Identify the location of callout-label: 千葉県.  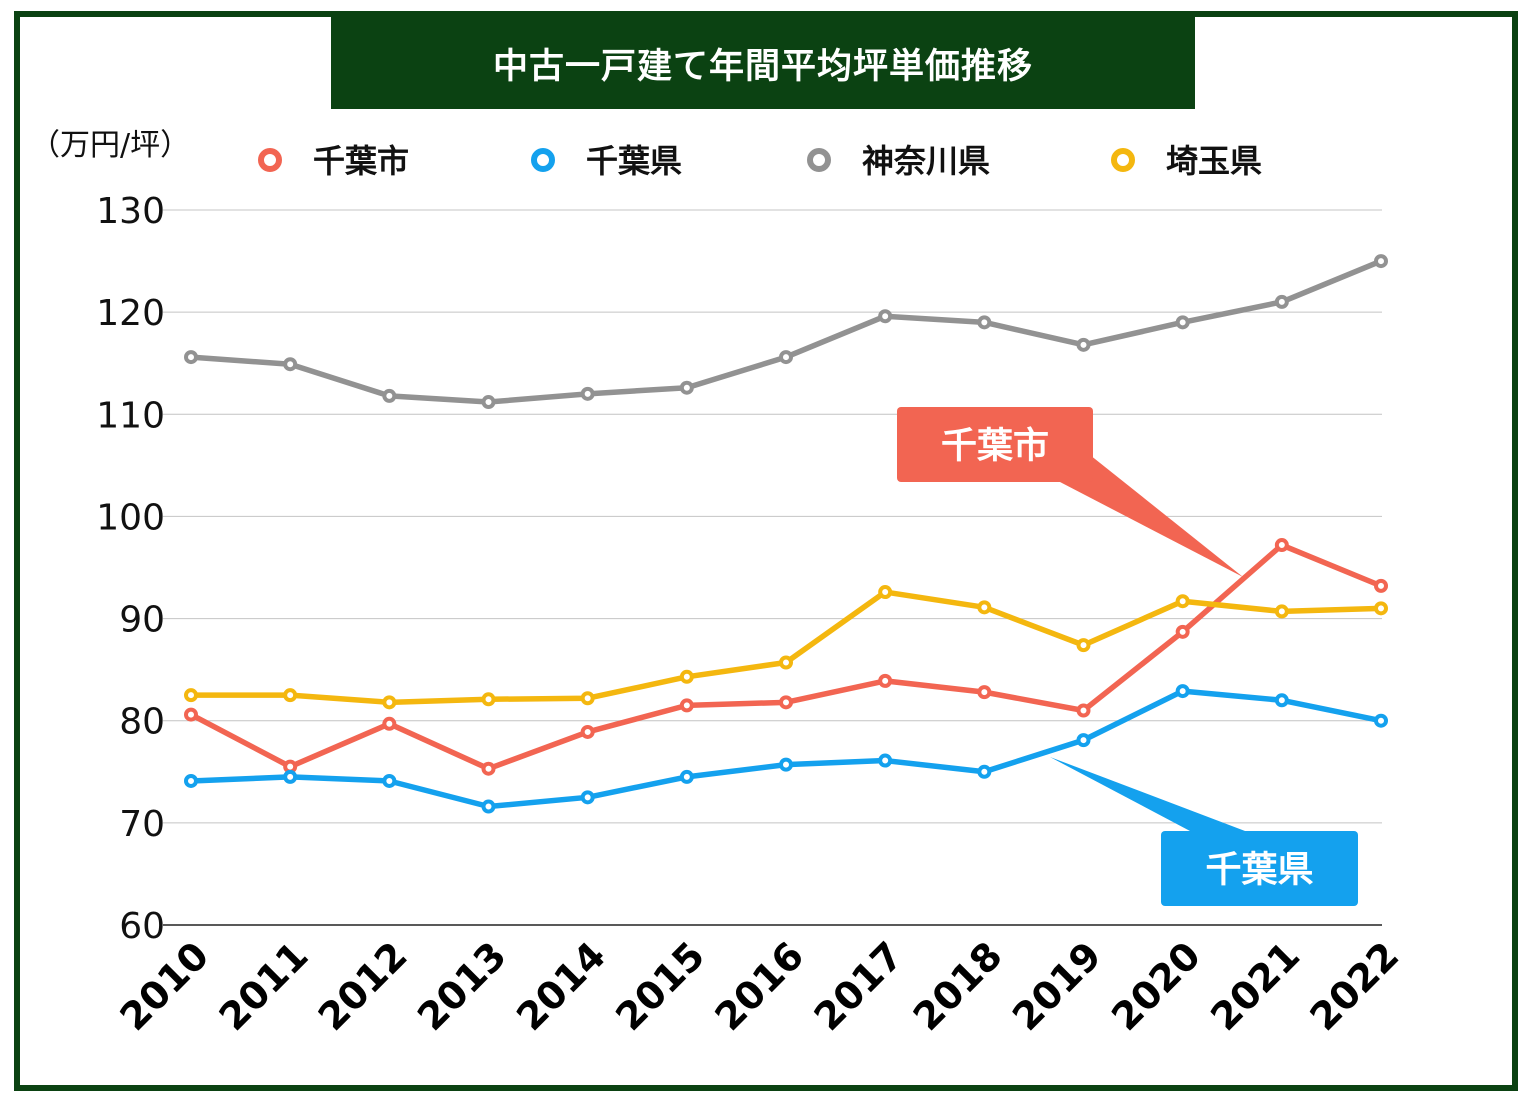
(1259, 870).